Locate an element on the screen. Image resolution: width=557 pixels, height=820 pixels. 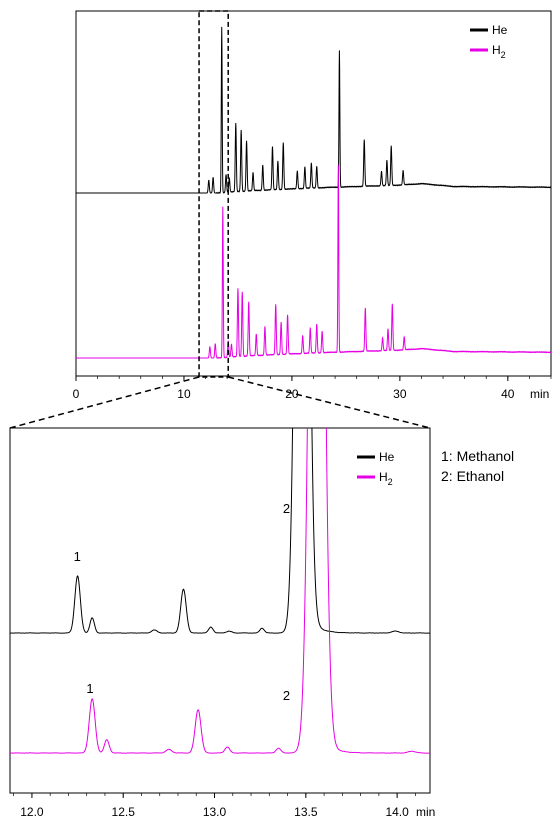
x-tick-label: 13.0 is located at coordinates (215, 812).